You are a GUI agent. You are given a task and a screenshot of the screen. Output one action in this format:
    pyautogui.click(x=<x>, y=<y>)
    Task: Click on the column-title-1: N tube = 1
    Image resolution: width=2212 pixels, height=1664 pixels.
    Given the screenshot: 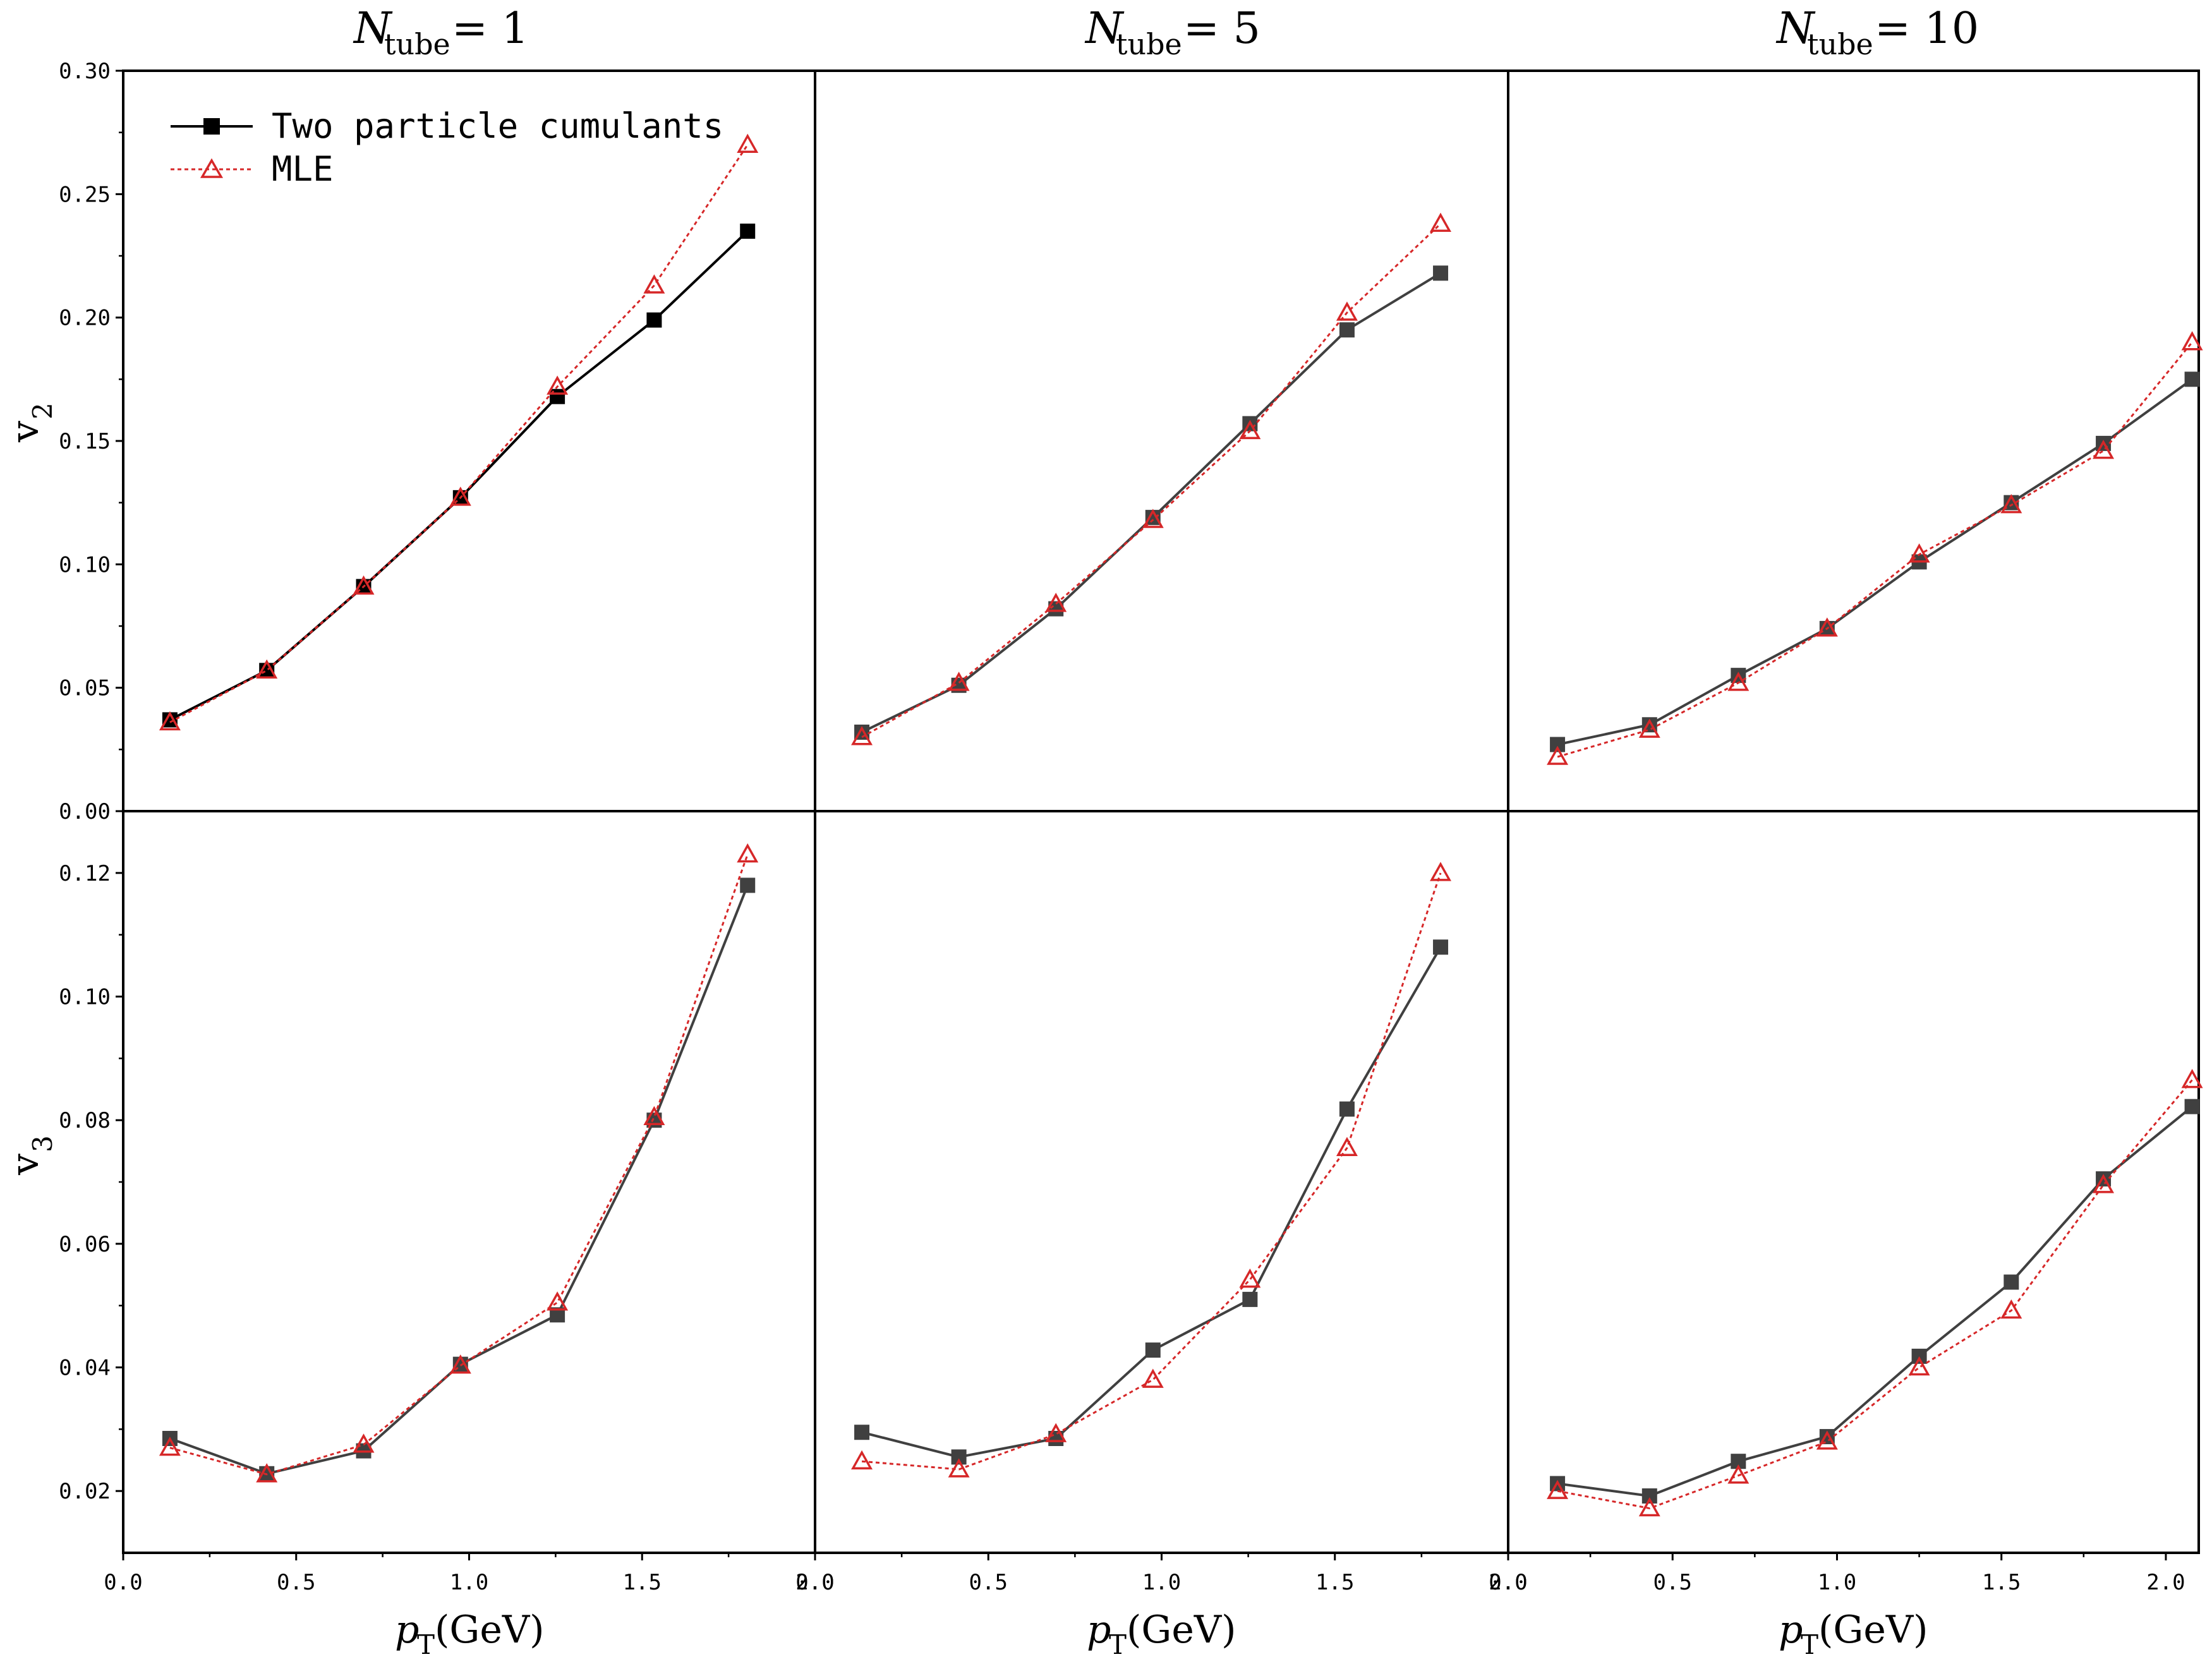 What is the action you would take?
    pyautogui.click(x=441, y=32)
    